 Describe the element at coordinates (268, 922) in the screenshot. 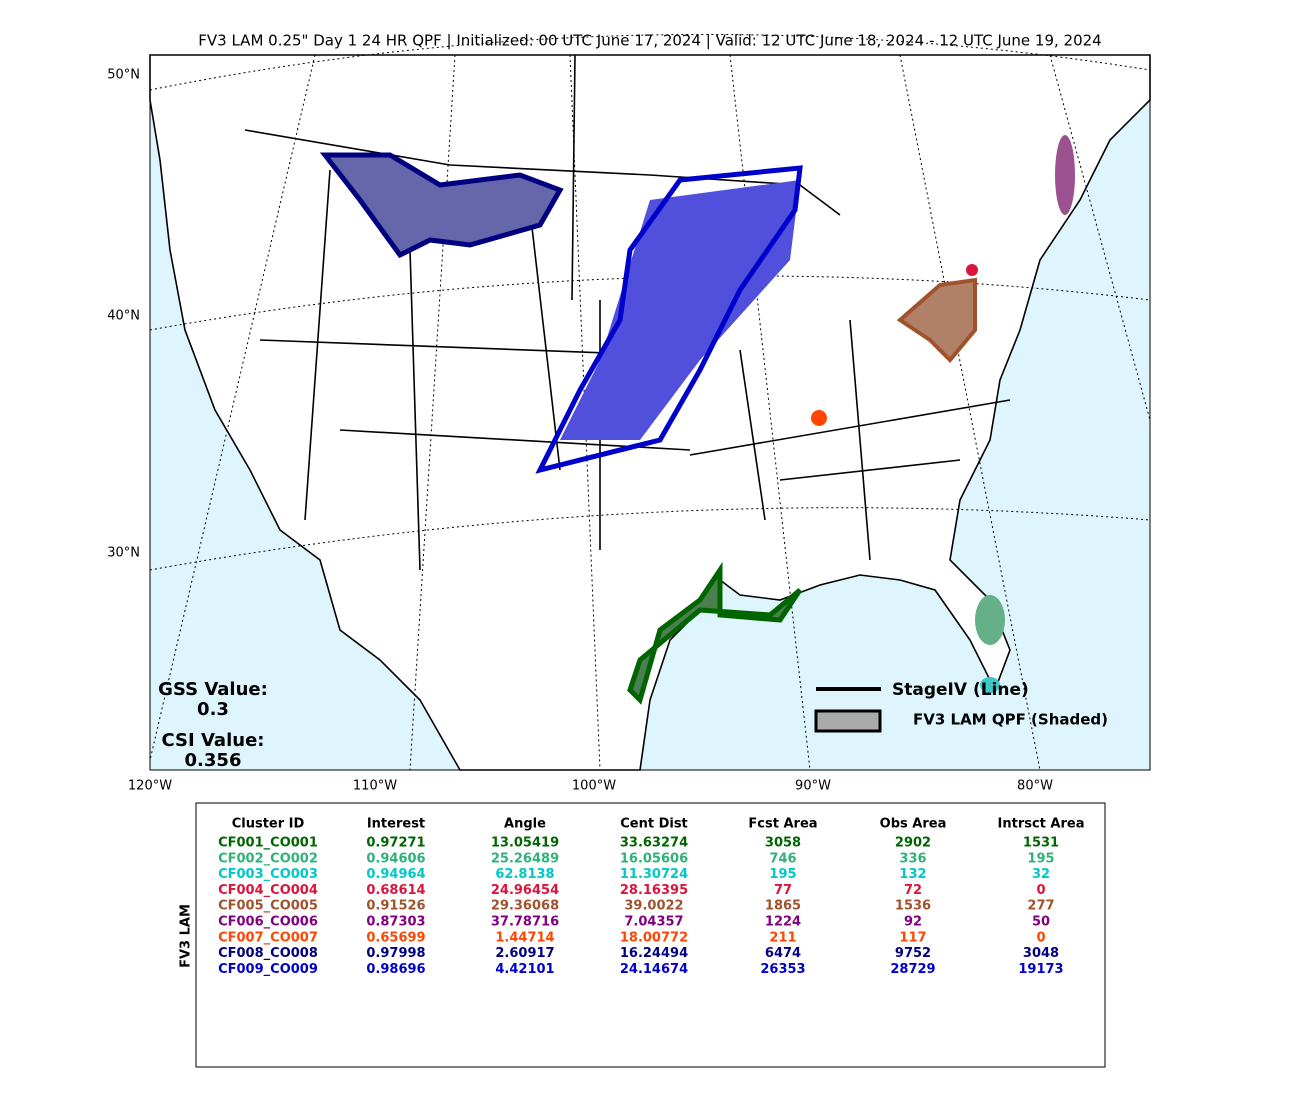

I see `table-cell: CF006_CO006` at that location.